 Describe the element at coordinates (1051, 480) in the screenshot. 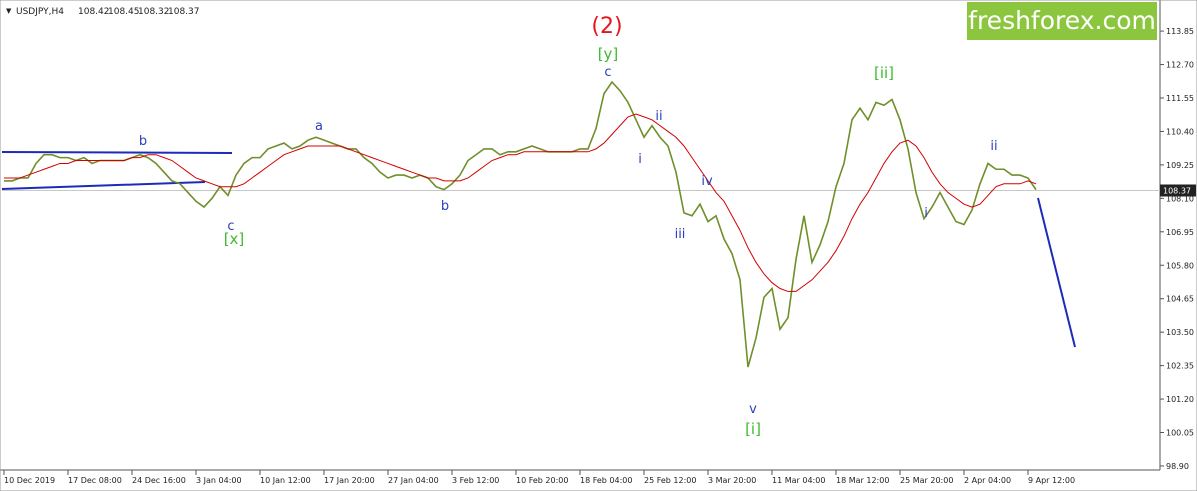

I see `x-tick-label: 9 Apr 12:00` at that location.